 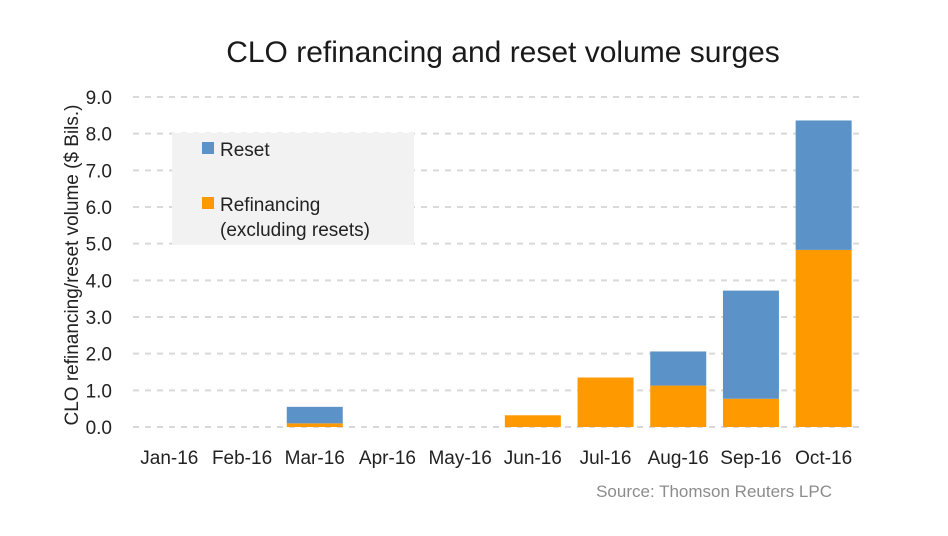 What do you see at coordinates (295, 230) in the screenshot?
I see `legend-label: (excluding resets)` at bounding box center [295, 230].